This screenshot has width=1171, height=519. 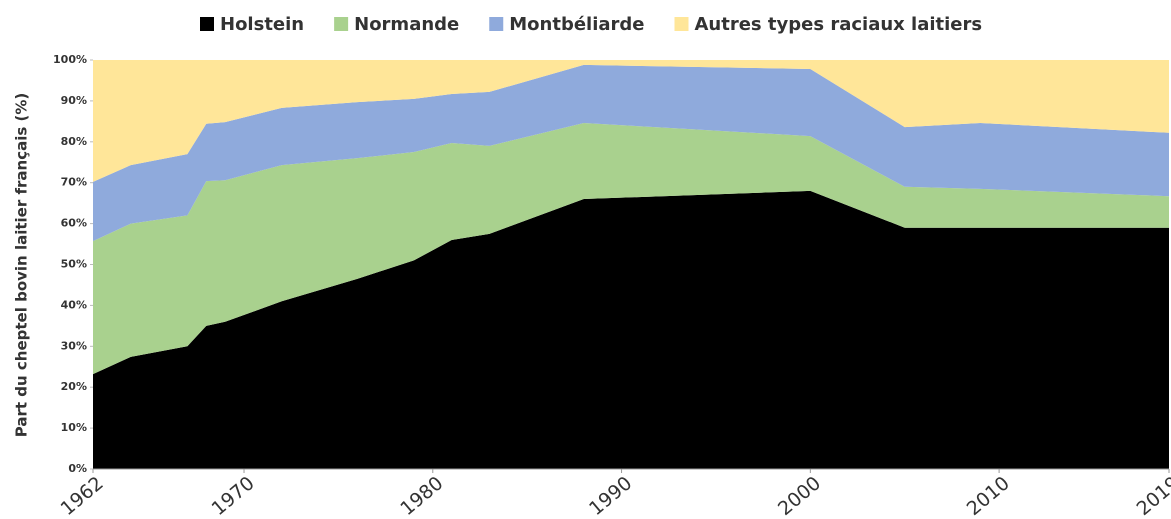 I want to click on x-tick-label: 1990, so click(x=610, y=495).